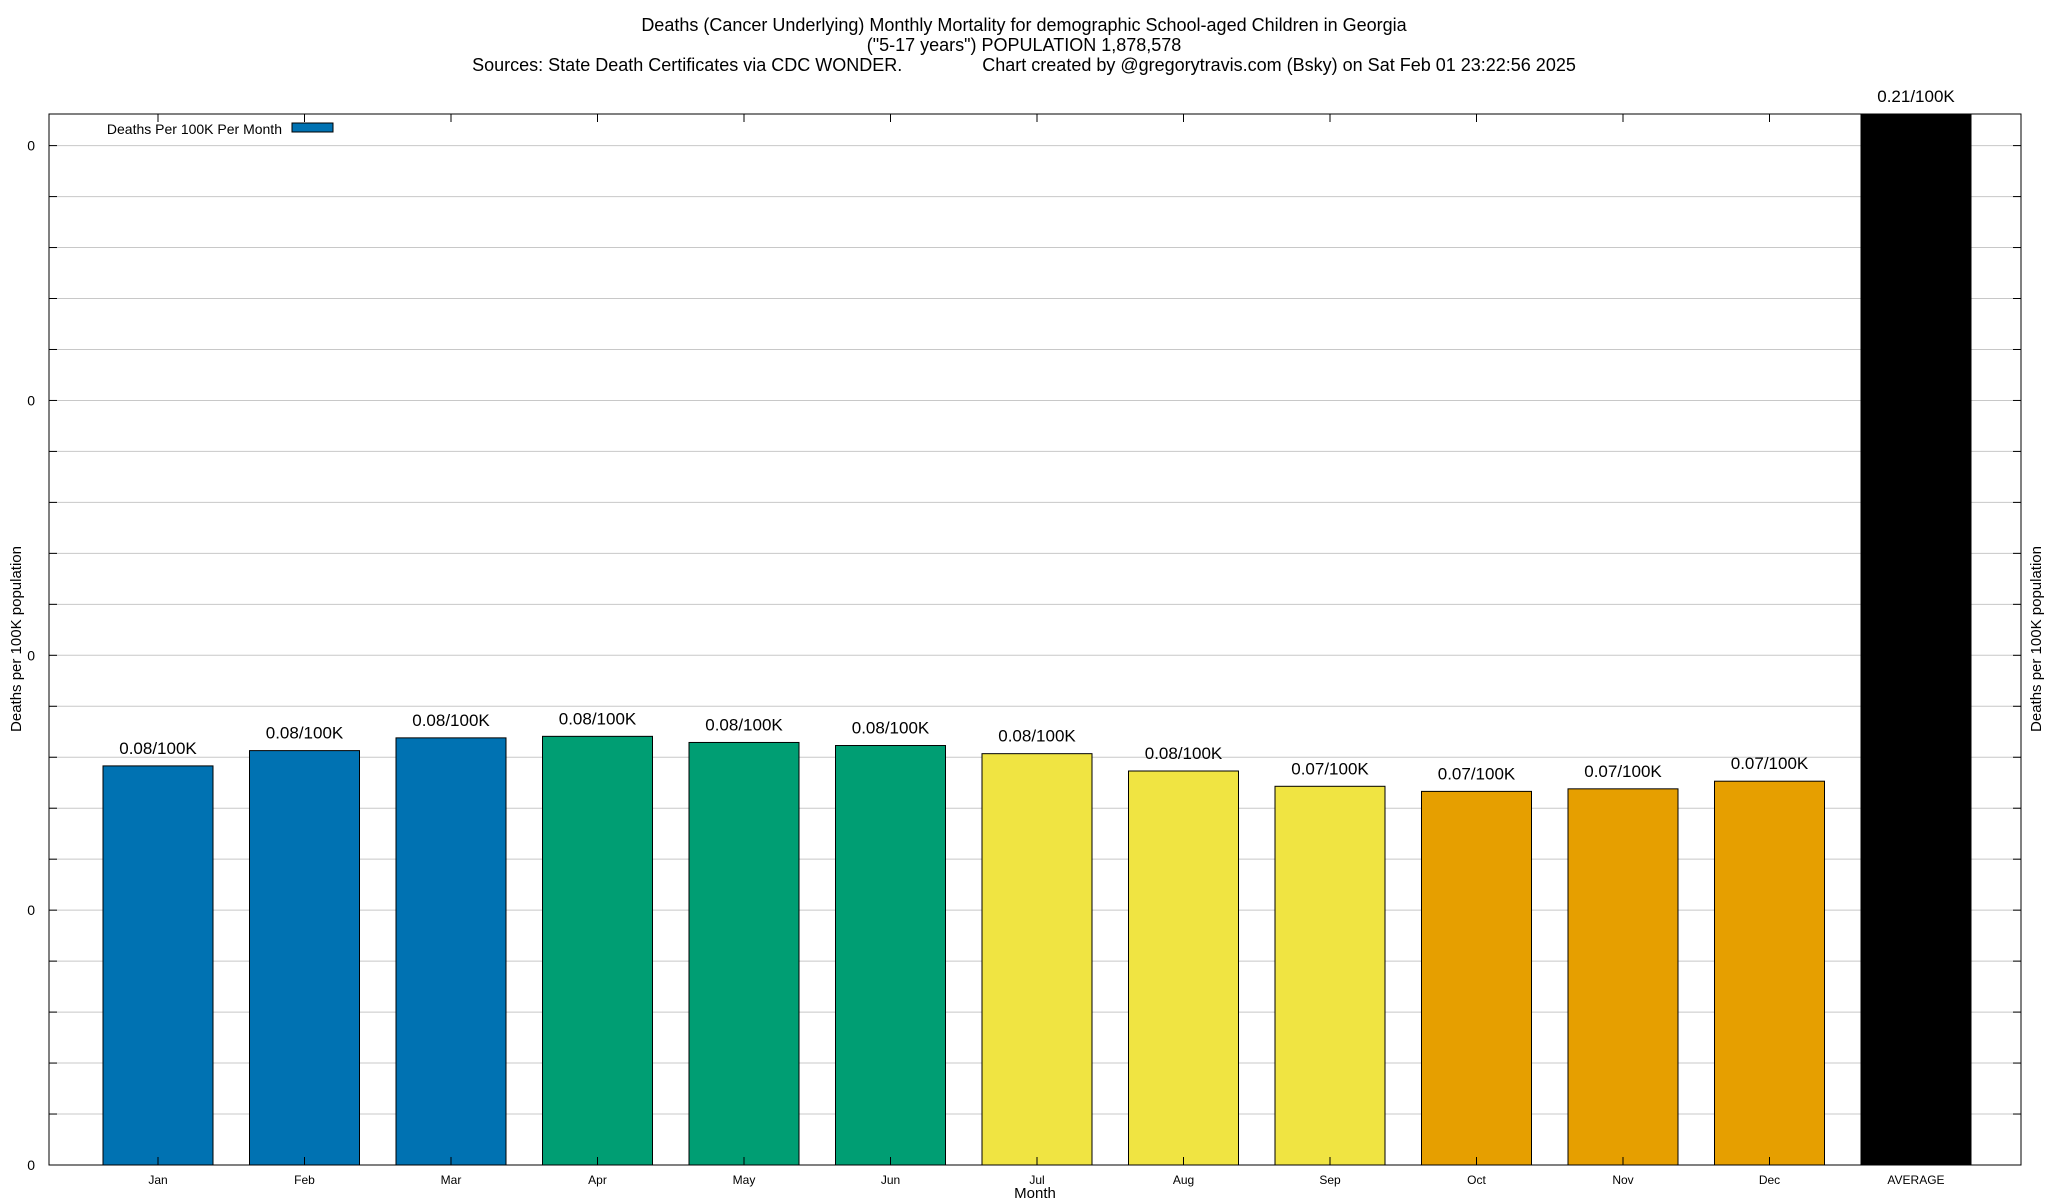 The height and width of the screenshot is (1200, 2048). Describe the element at coordinates (194, 129) in the screenshot. I see `legend-label: Deaths Per 100K Per Month` at that location.